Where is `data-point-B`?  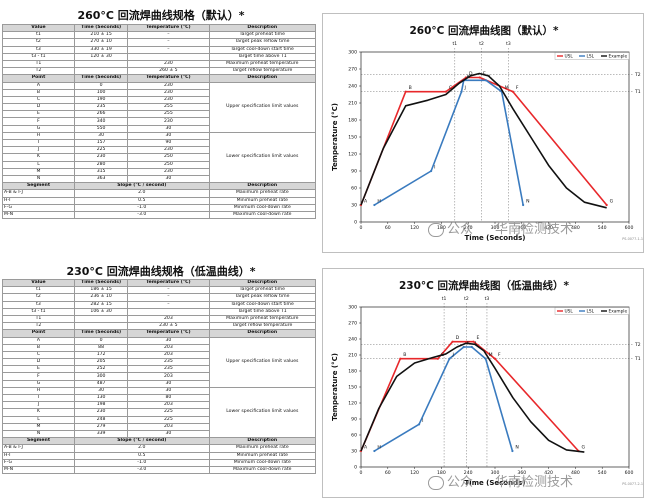
data-point-B is located at coordinates (405, 91).